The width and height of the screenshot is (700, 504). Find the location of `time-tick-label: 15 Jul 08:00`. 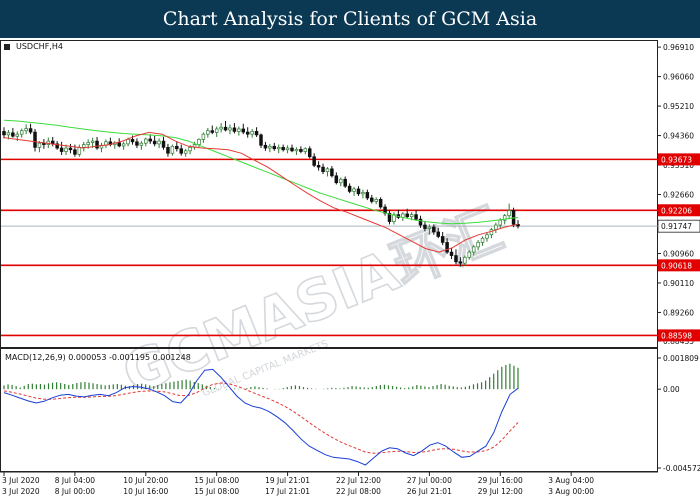

time-tick-label: 15 Jul 08:00 is located at coordinates (216, 480).